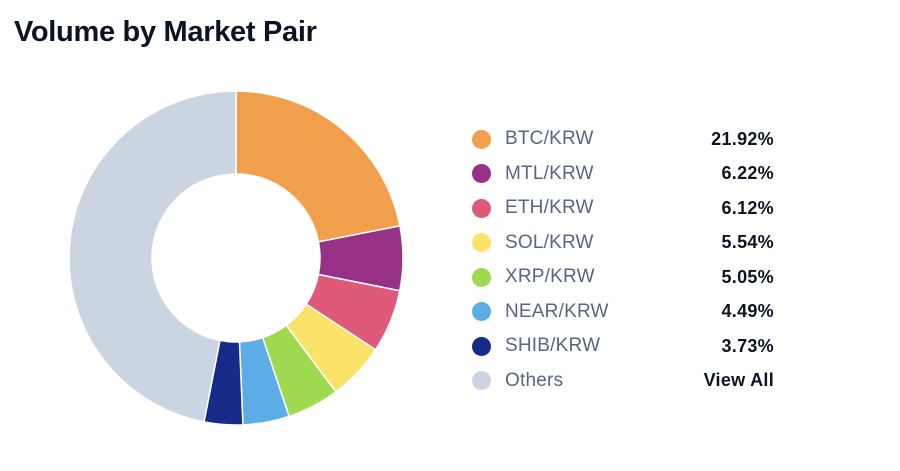  Describe the element at coordinates (550, 277) in the screenshot. I see `legend-label: XRP/KRW` at that location.